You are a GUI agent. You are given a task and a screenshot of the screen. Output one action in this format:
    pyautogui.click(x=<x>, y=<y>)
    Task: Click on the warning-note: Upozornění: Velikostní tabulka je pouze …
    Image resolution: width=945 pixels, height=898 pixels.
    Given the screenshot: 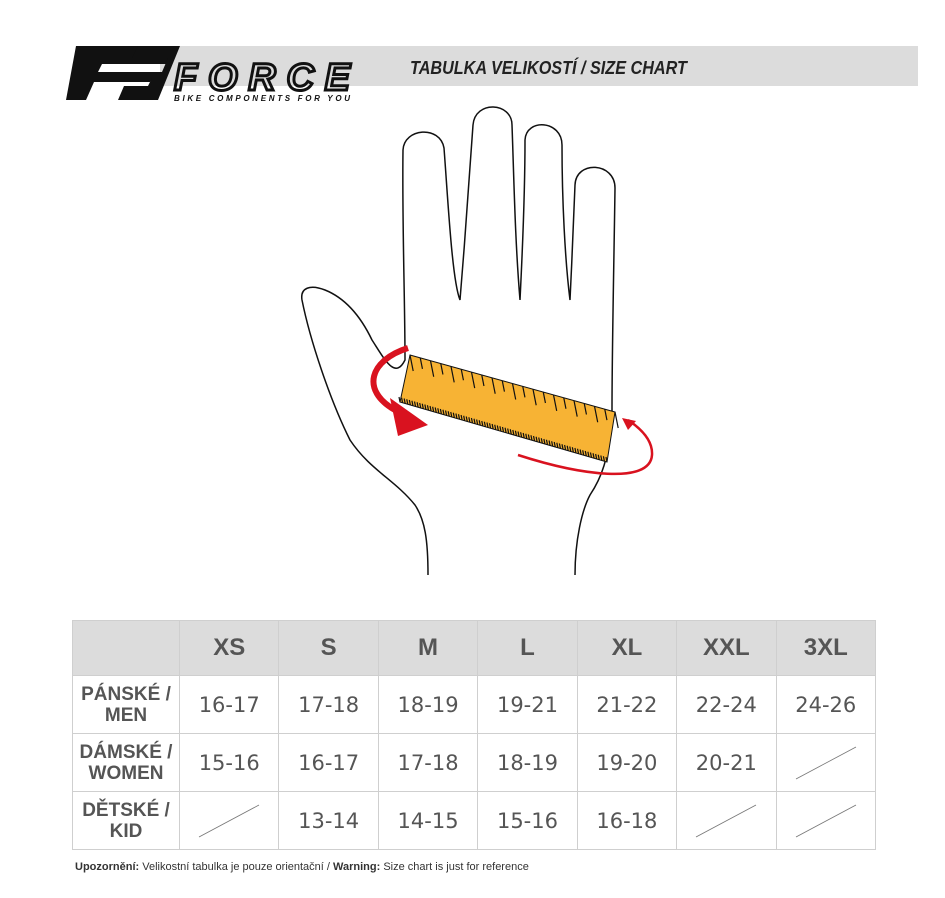 What is the action you would take?
    pyautogui.click(x=302, y=867)
    